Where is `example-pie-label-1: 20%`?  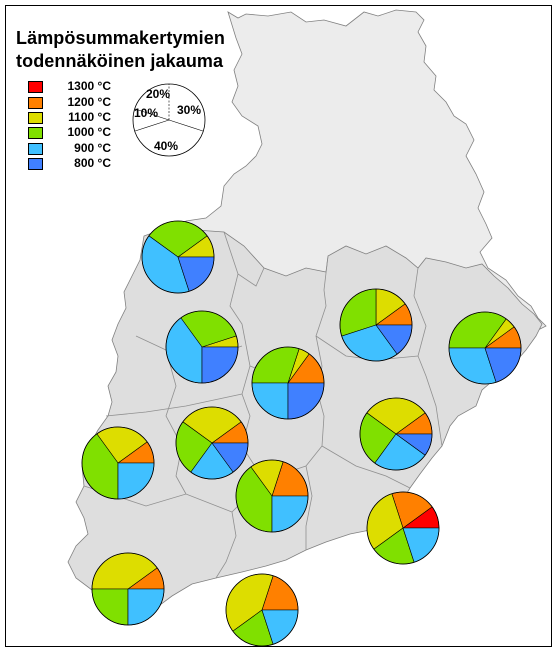 example-pie-label-1: 20% is located at coordinates (158, 94).